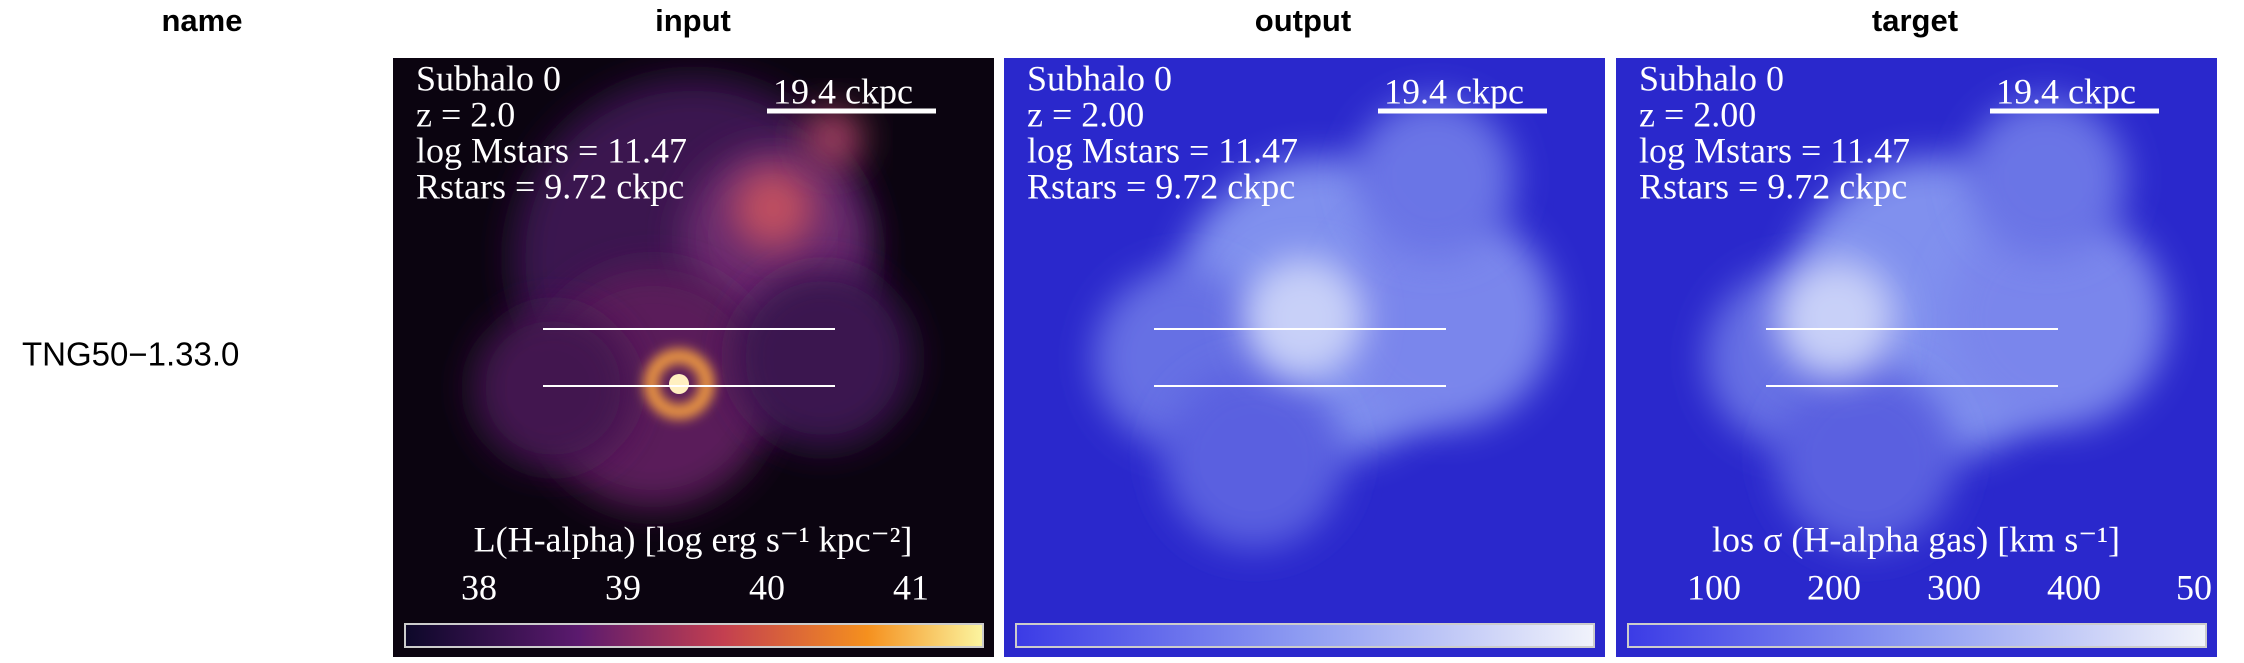 The image size is (2244, 663). Describe the element at coordinates (911, 587) in the screenshot. I see `colorbar-tick: 41` at that location.